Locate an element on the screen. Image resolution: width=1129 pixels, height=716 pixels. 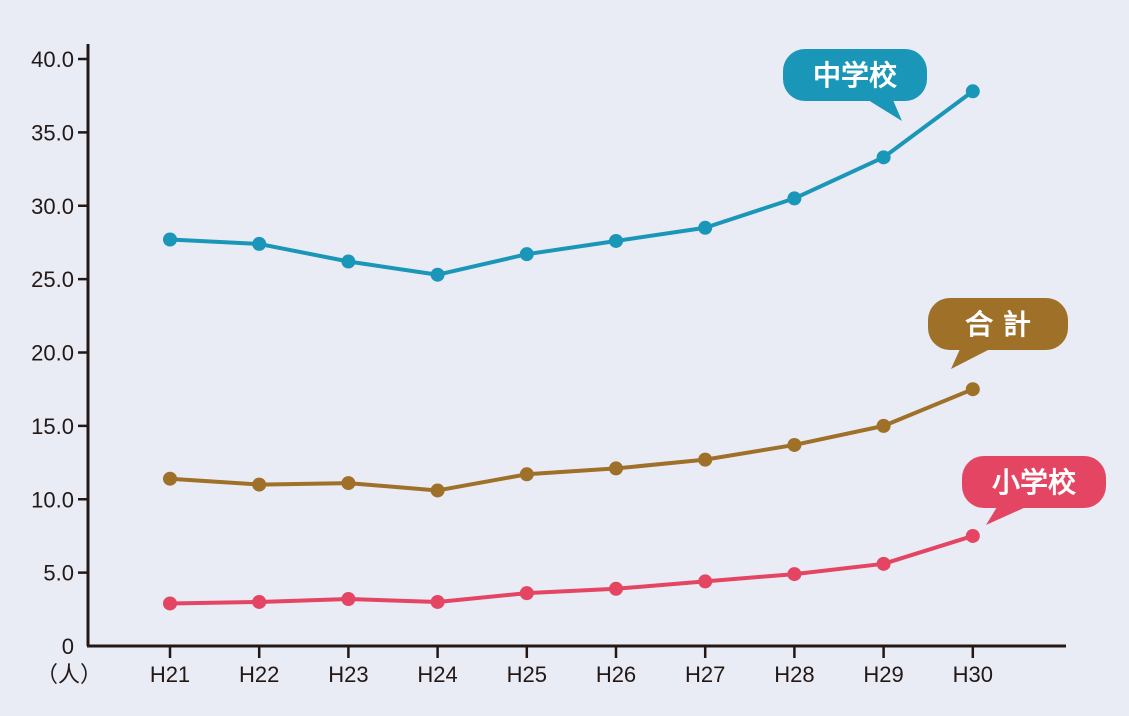
y-tick-label: 5.0 is located at coordinates (58, 573).